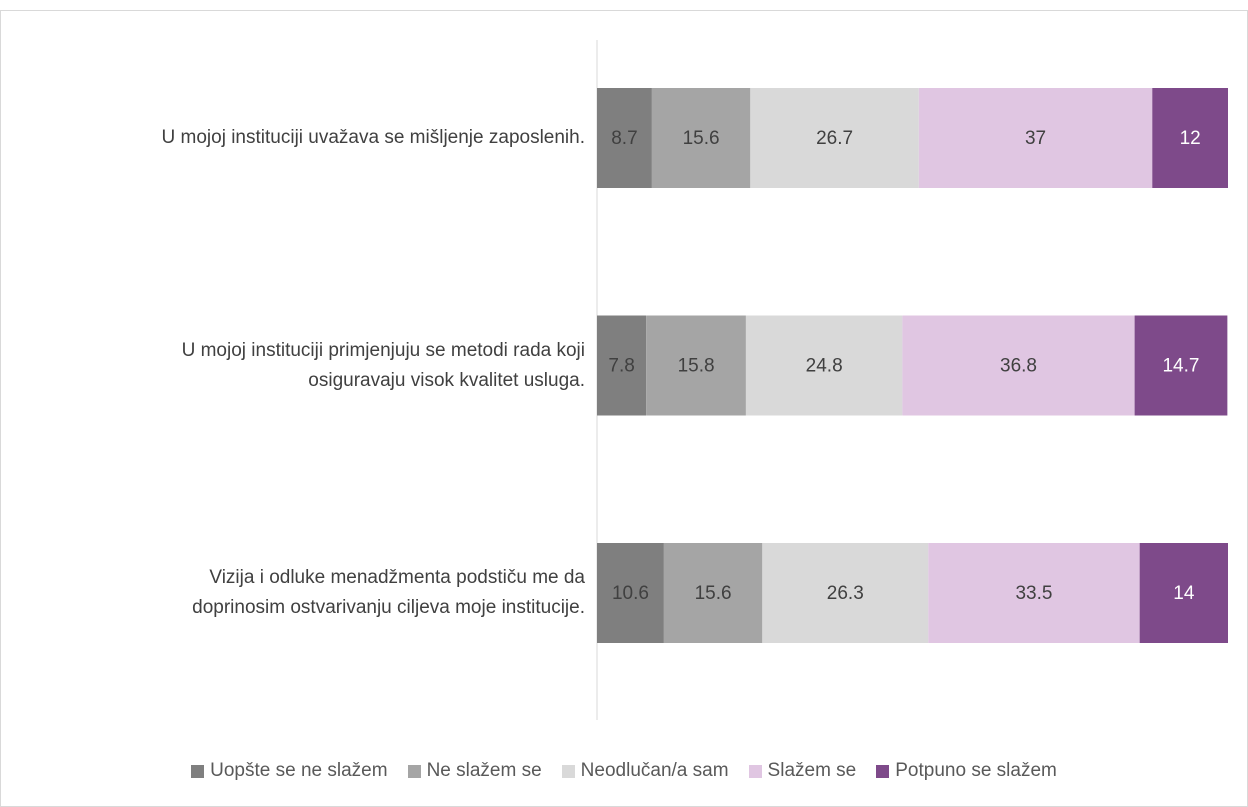  I want to click on legend-label: Potpuno se slažem, so click(976, 770).